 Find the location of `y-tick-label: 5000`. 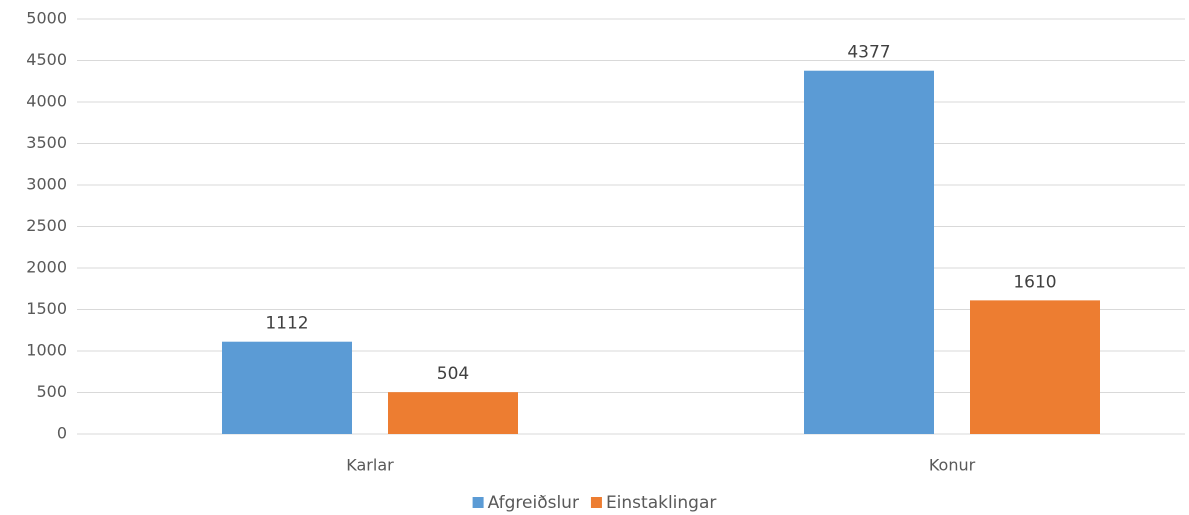

y-tick-label: 5000 is located at coordinates (46, 18).